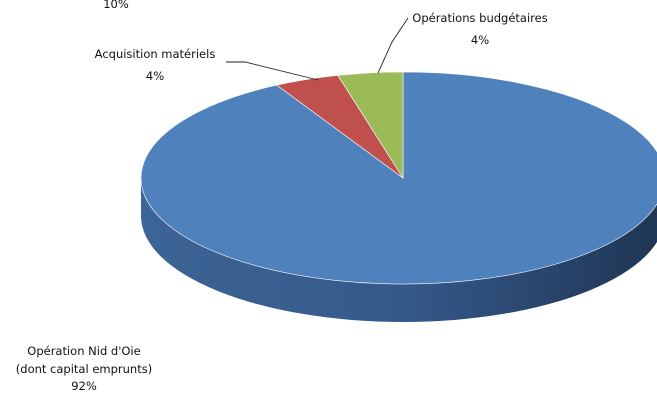  What do you see at coordinates (155, 54) in the screenshot?
I see `label-acquisition-materiels: Acquisition matériels` at bounding box center [155, 54].